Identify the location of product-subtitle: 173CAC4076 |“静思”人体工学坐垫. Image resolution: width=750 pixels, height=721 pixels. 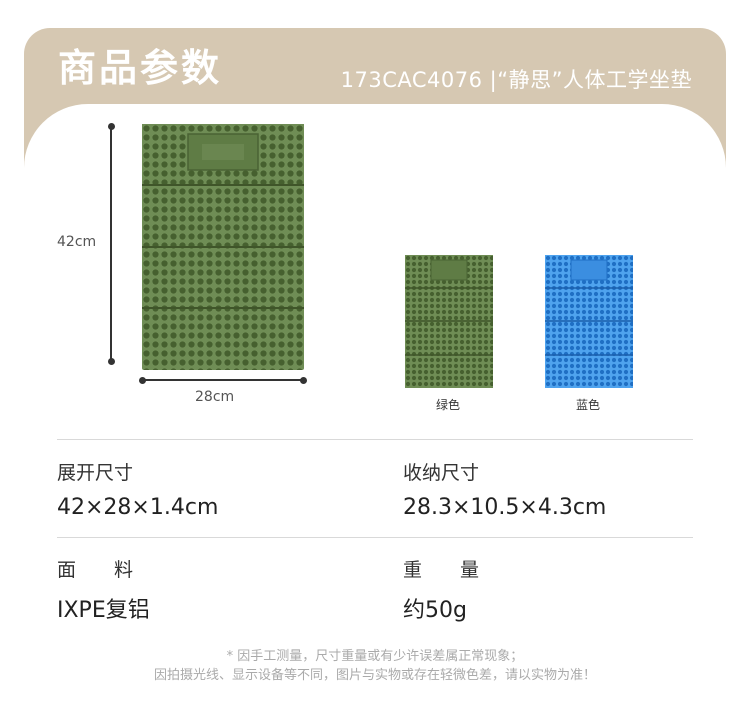
(516, 80).